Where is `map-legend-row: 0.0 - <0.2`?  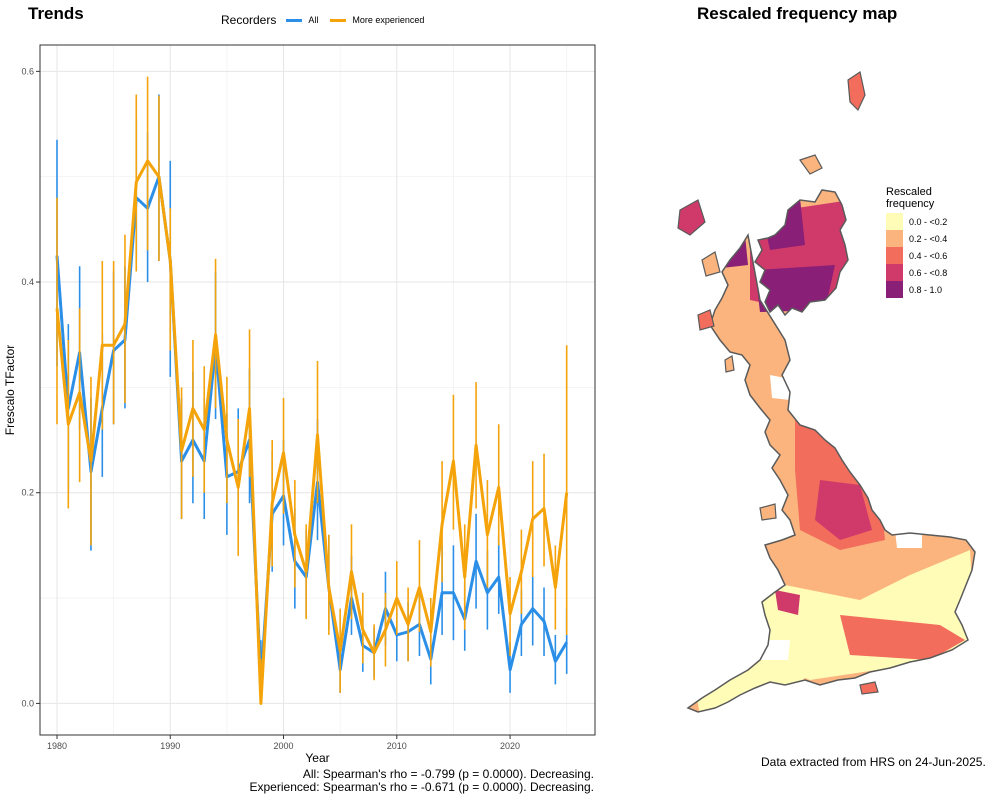 map-legend-row: 0.0 - <0.2 is located at coordinates (916, 221).